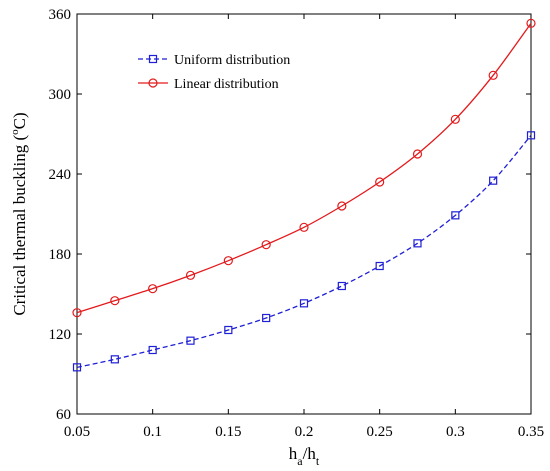 This screenshot has width=550, height=471. I want to click on x-tick-label: 0.1, so click(152, 432).